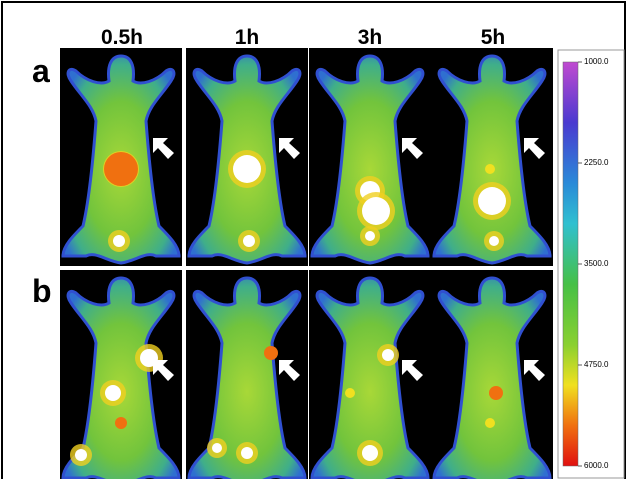  What do you see at coordinates (122, 37) in the screenshot?
I see `column-label: 0.5h` at bounding box center [122, 37].